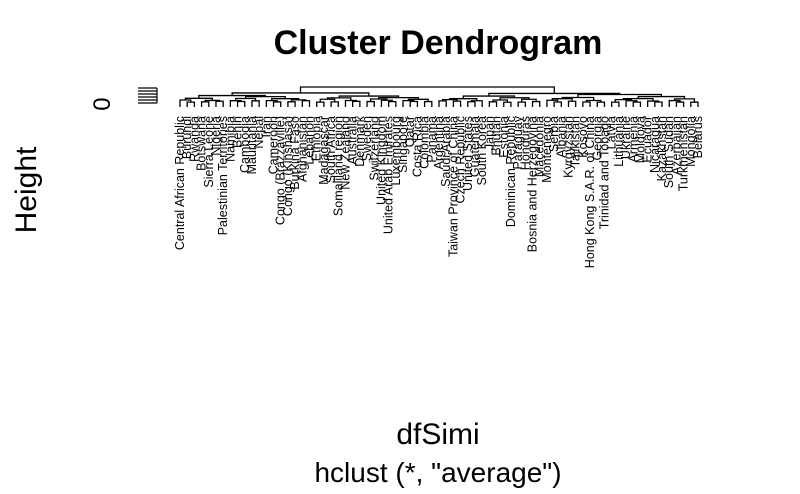 This screenshot has width=800, height=494. I want to click on leaf-label: Taiwan Province of China, so click(453, 186).